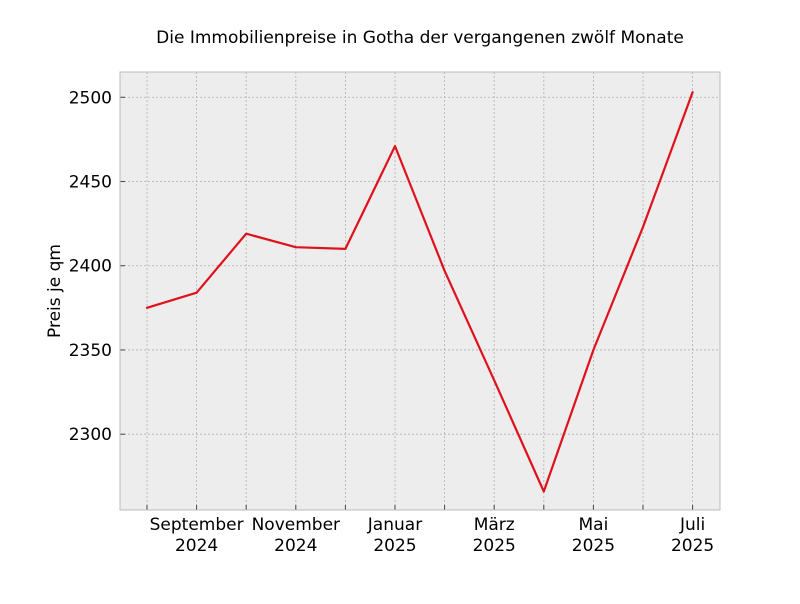  I want to click on y-tick-label: 2500, so click(90, 98).